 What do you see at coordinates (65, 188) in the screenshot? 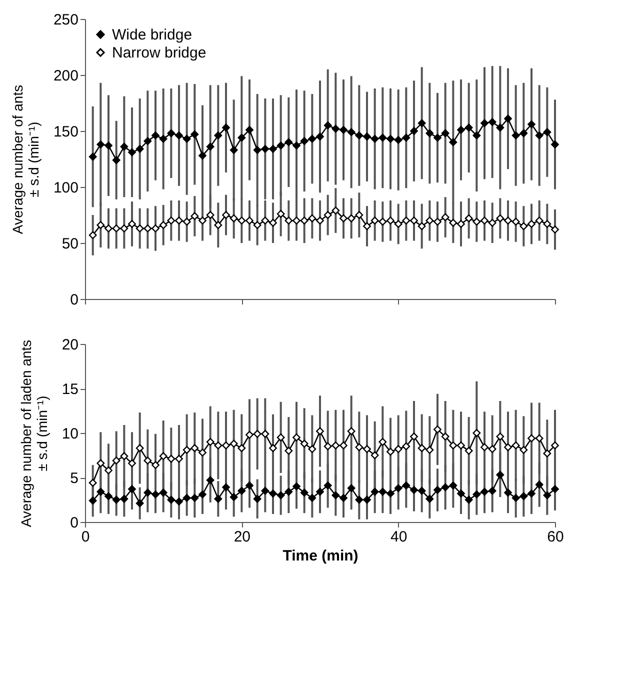
I see `y-tick-label: 100` at bounding box center [65, 188].